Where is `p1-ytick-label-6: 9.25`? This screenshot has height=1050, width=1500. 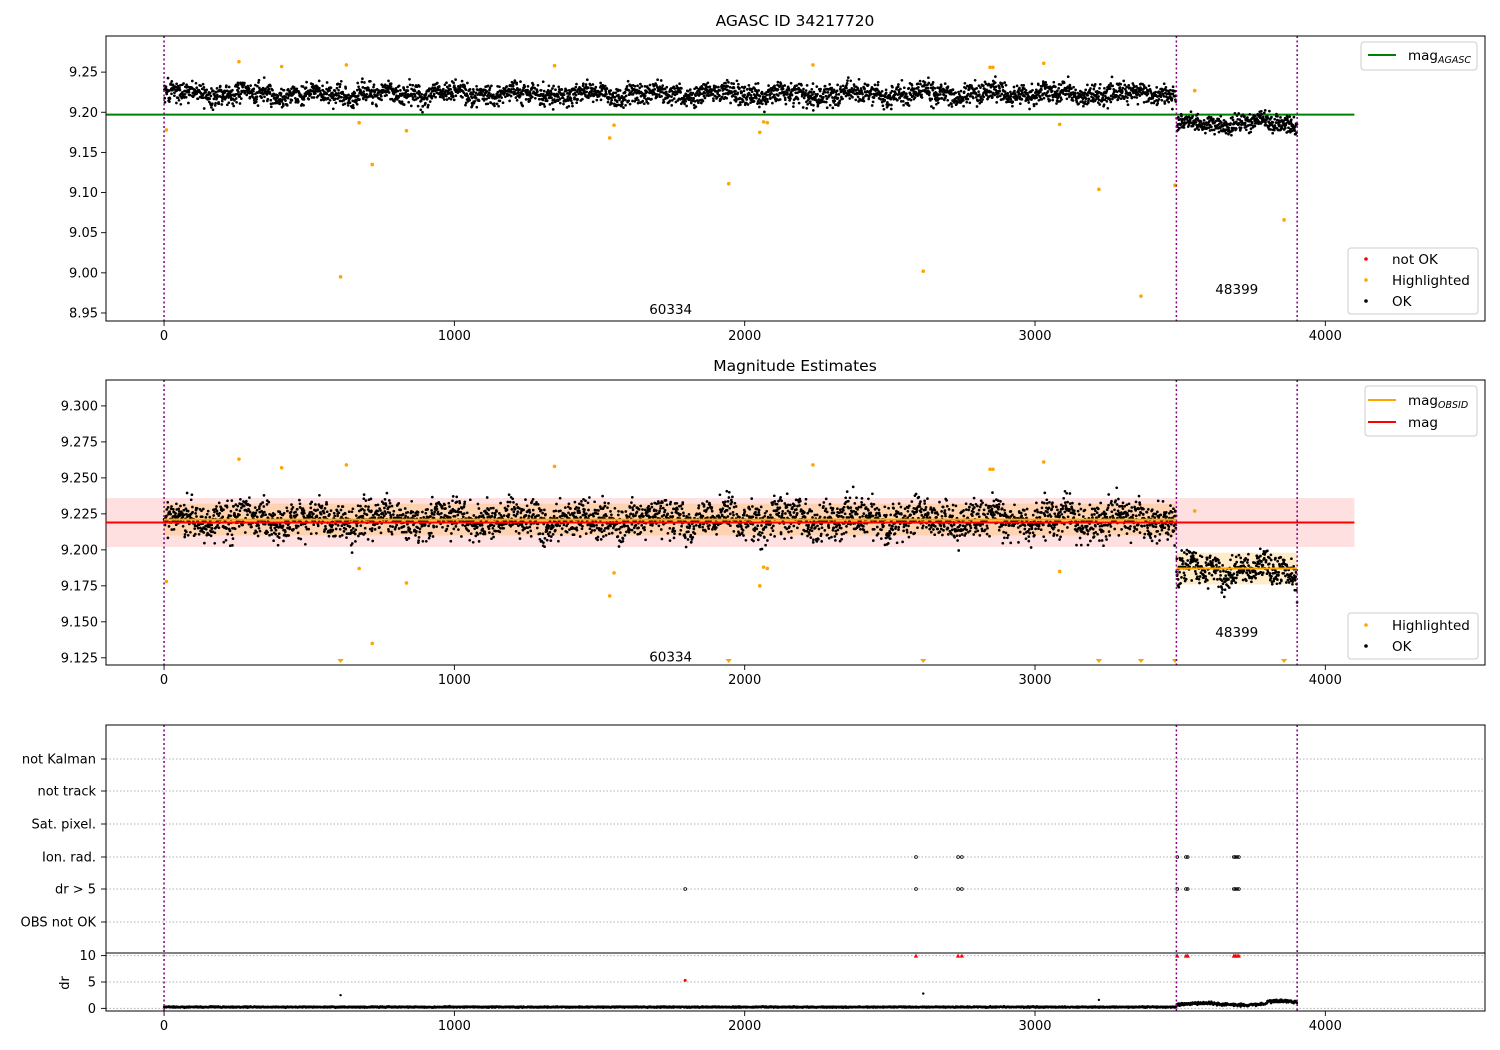
p1-ytick-label-6: 9.25 is located at coordinates (83, 73).